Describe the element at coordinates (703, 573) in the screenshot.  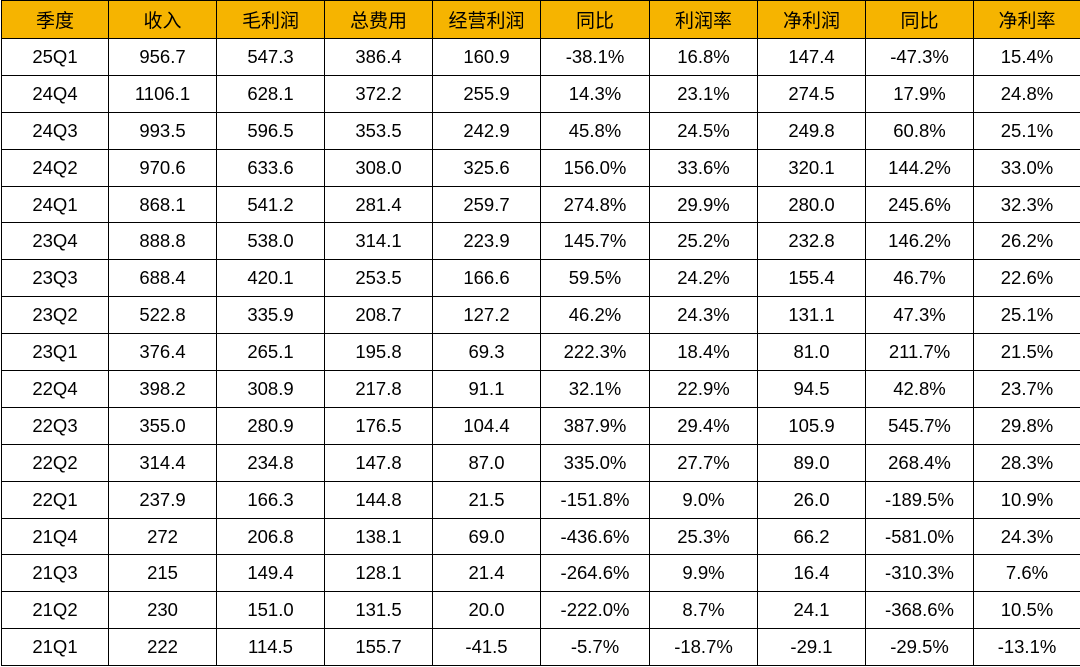
I see `value-cell: 9.9%` at that location.